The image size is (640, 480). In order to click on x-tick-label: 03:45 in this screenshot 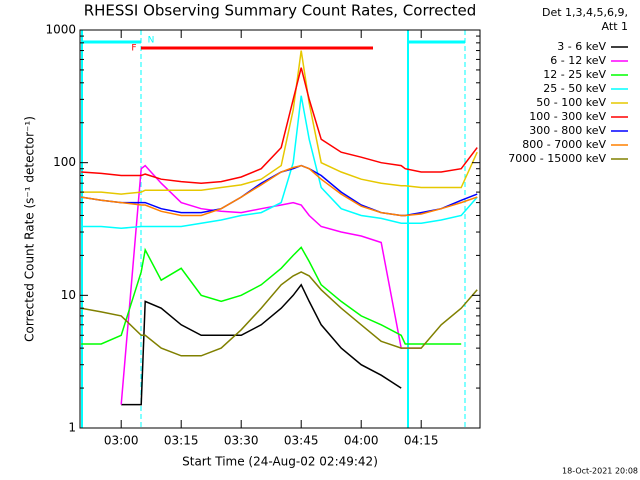, I will do `click(301, 441)`.